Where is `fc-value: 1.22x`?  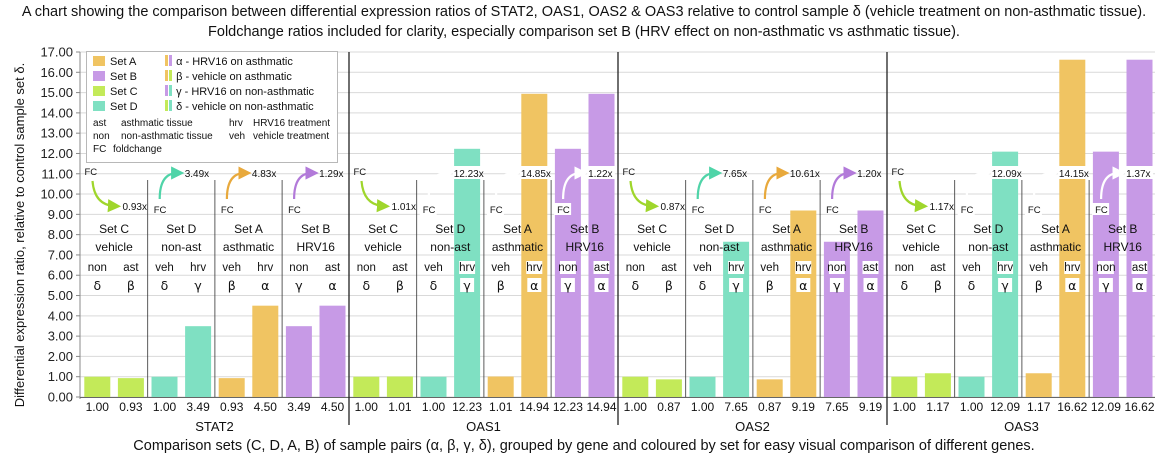
fc-value: 1.22x is located at coordinates (600, 174).